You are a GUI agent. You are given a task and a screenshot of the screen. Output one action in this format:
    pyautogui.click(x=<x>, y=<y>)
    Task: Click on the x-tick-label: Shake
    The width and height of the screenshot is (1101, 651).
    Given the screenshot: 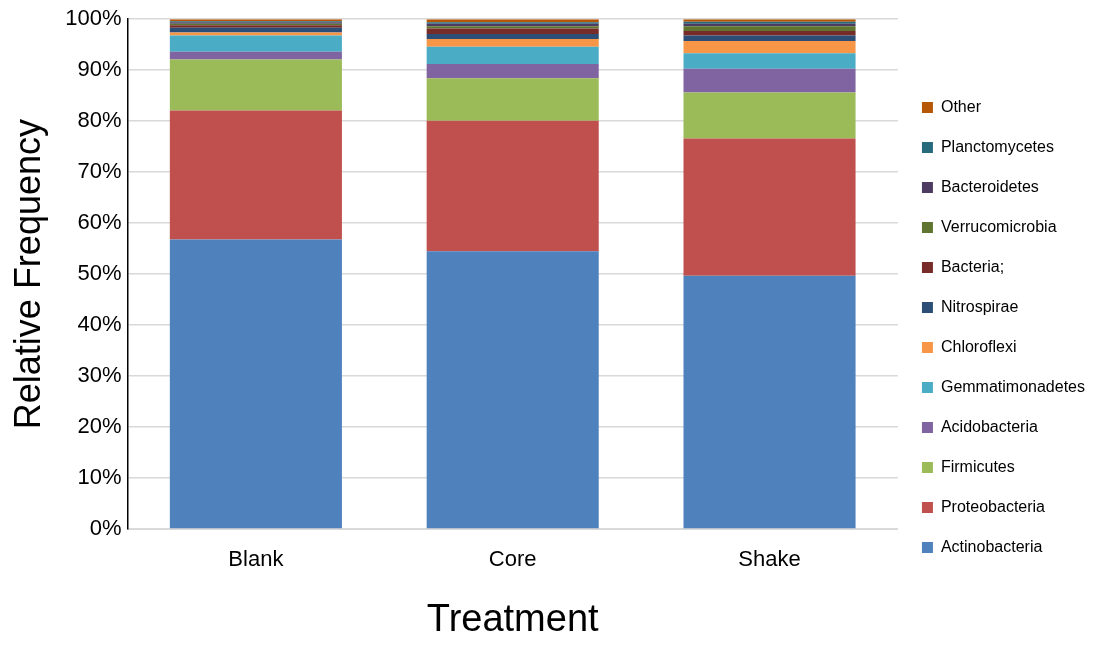 What is the action you would take?
    pyautogui.click(x=769, y=559)
    